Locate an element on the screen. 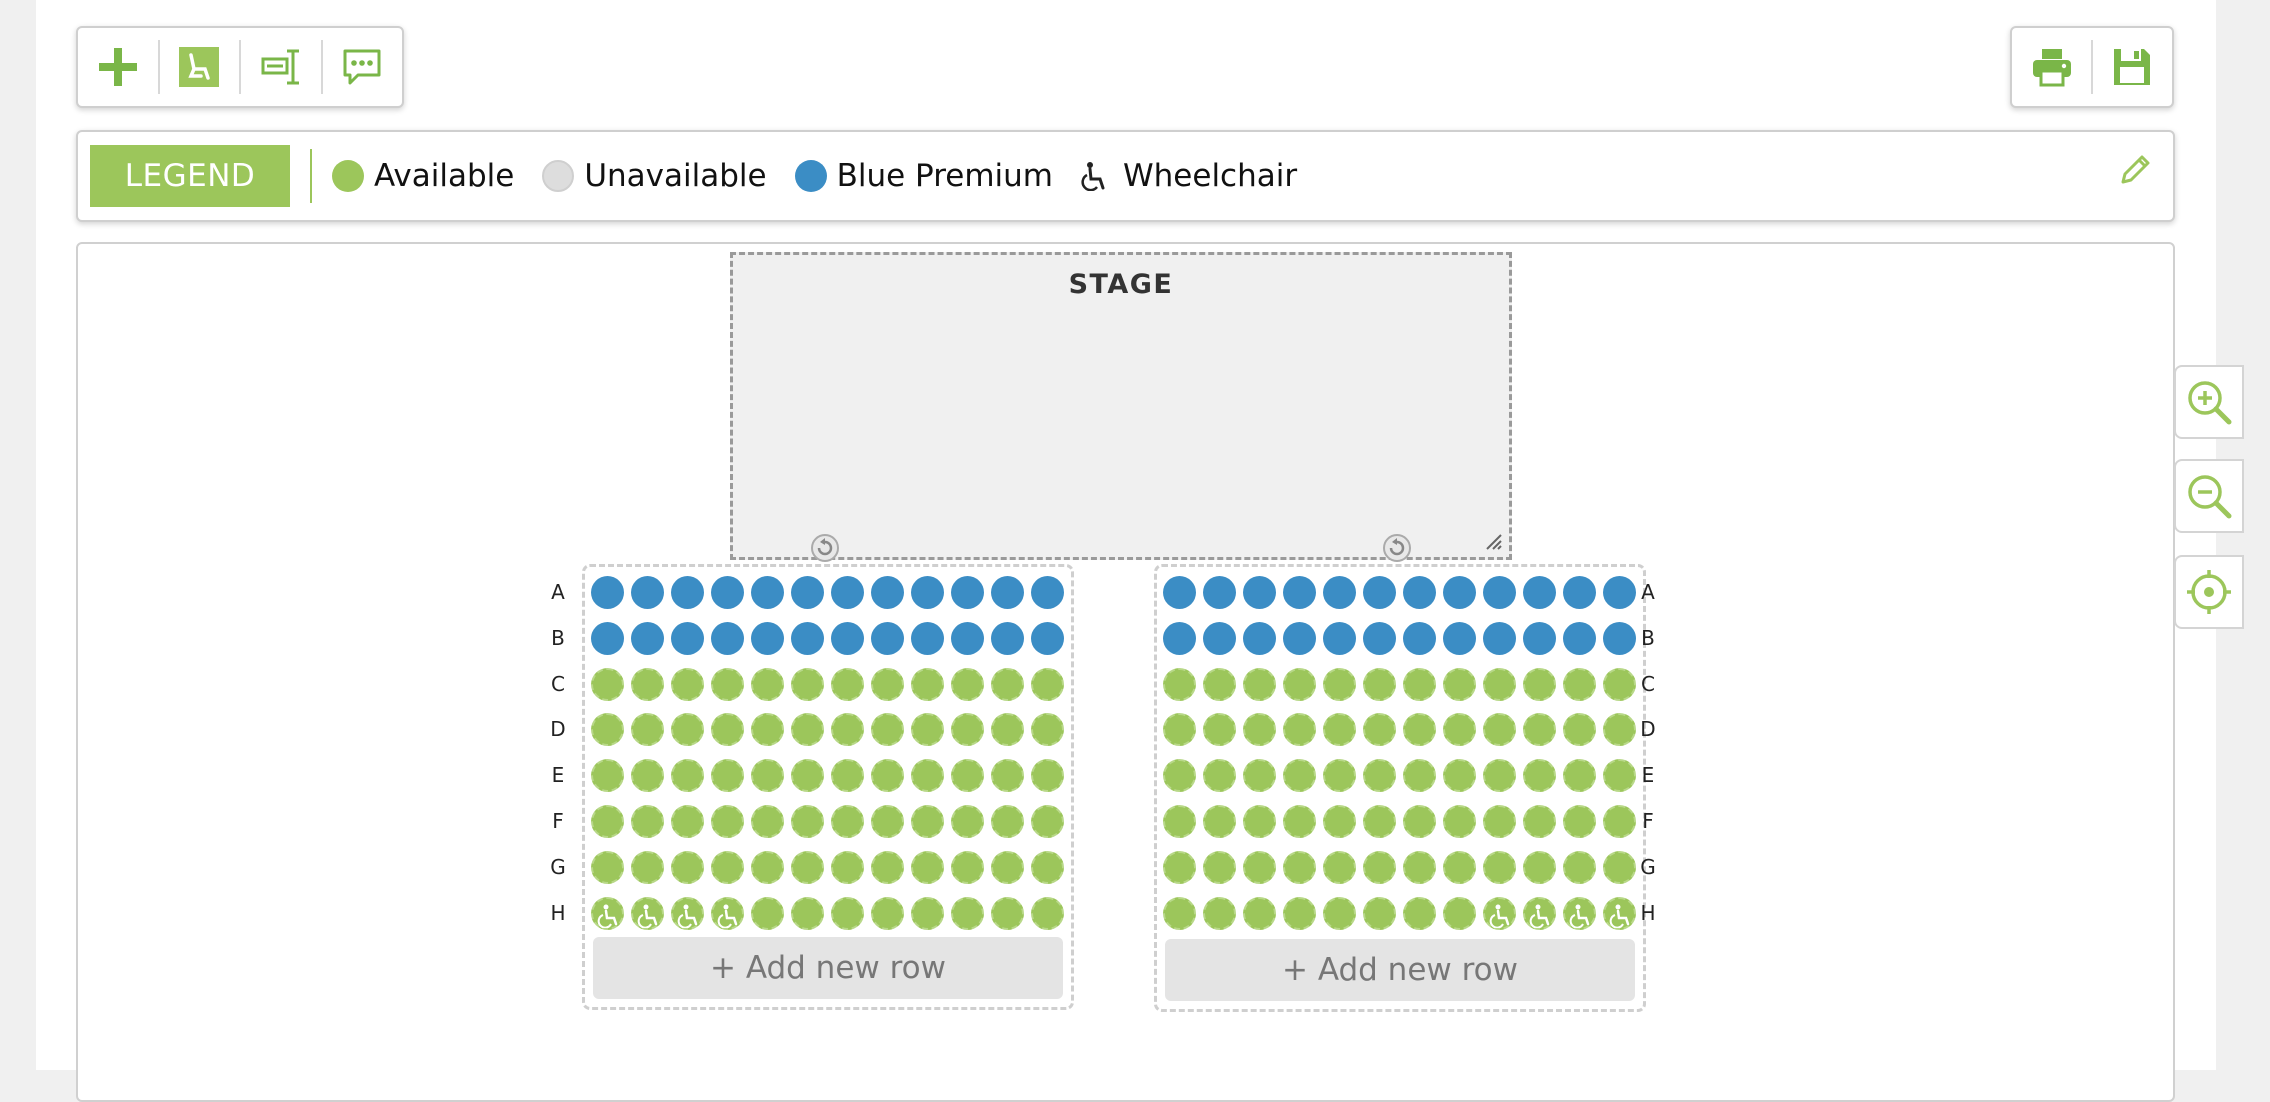 The width and height of the screenshot is (2270, 1102). seat-right-d8 is located at coordinates (1459, 730).